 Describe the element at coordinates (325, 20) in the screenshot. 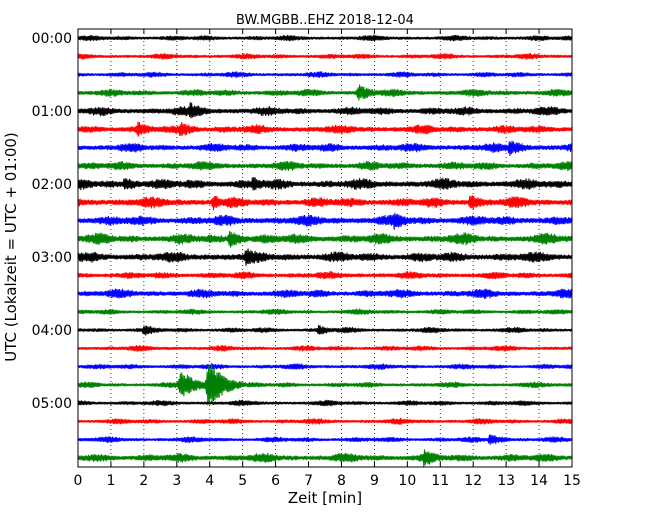

I see `chart-title: BW.MGBB..EHZ 2018-12-04` at that location.